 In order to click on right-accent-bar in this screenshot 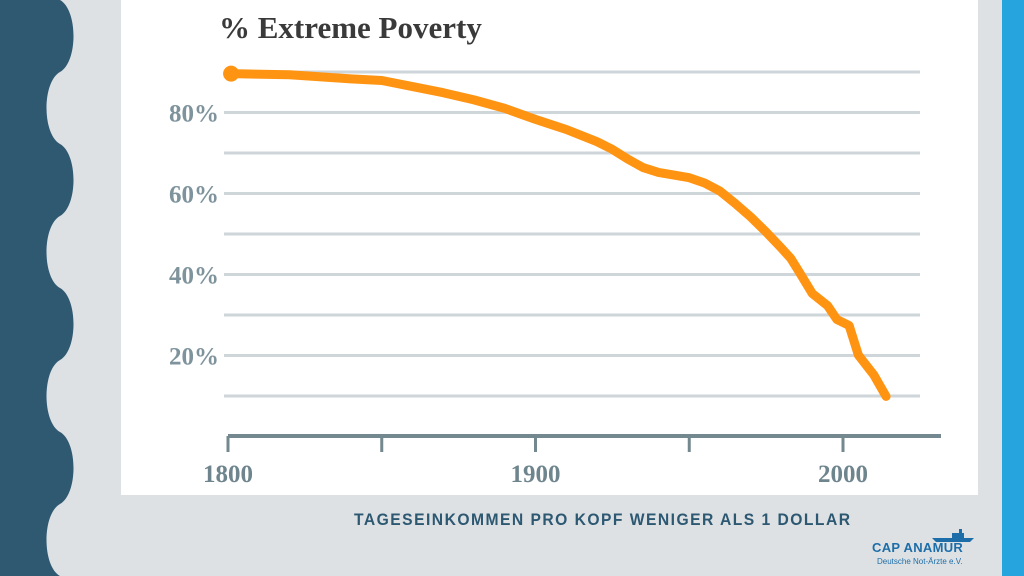, I will do `click(1013, 288)`.